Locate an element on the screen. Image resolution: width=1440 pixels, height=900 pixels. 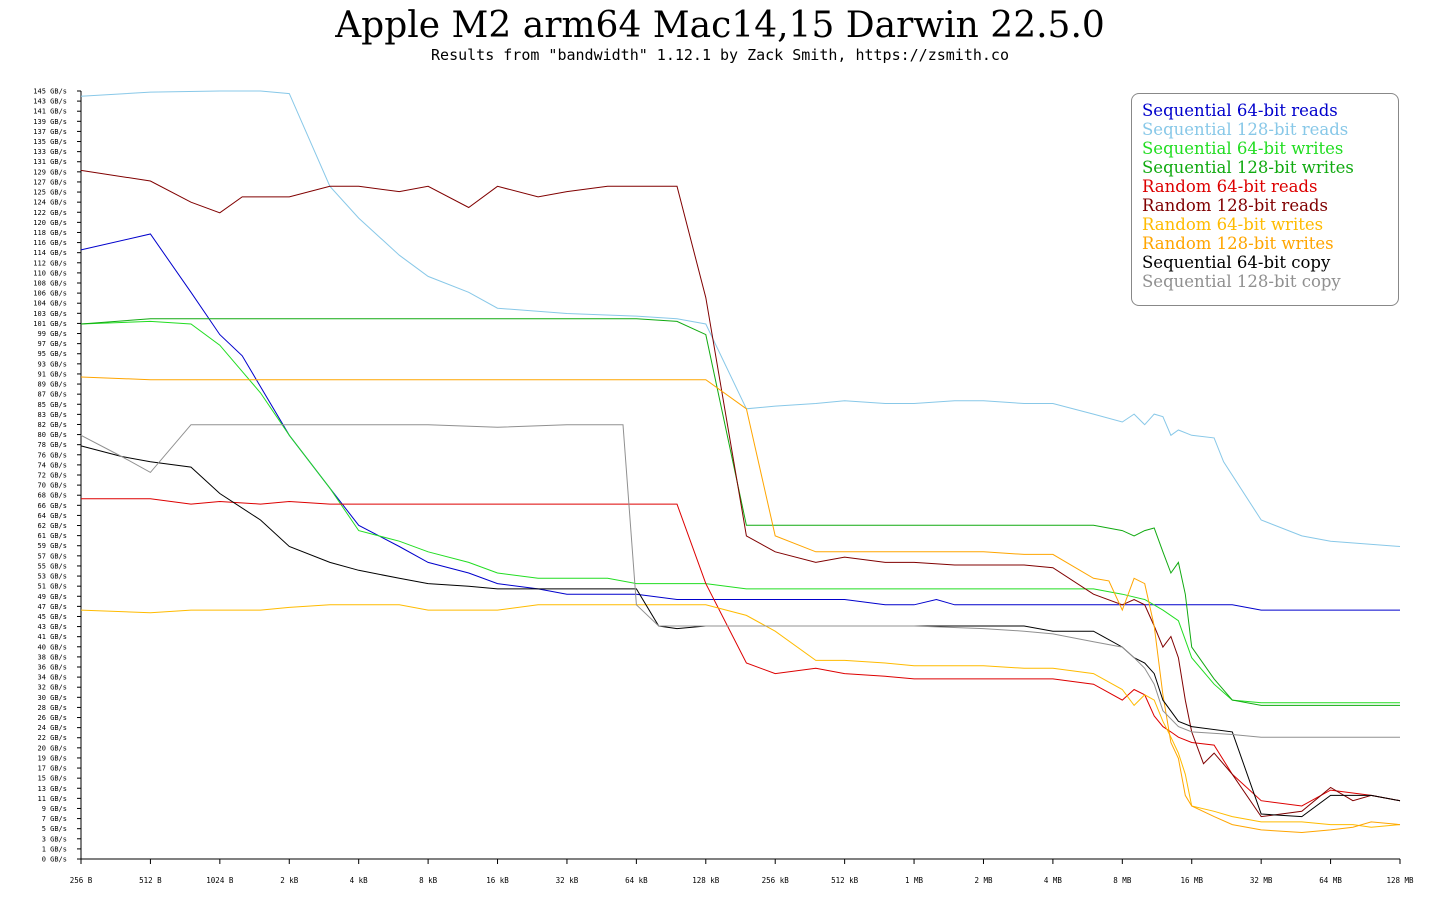
y-tick-label: 141 GB/s is located at coordinates (50, 112).